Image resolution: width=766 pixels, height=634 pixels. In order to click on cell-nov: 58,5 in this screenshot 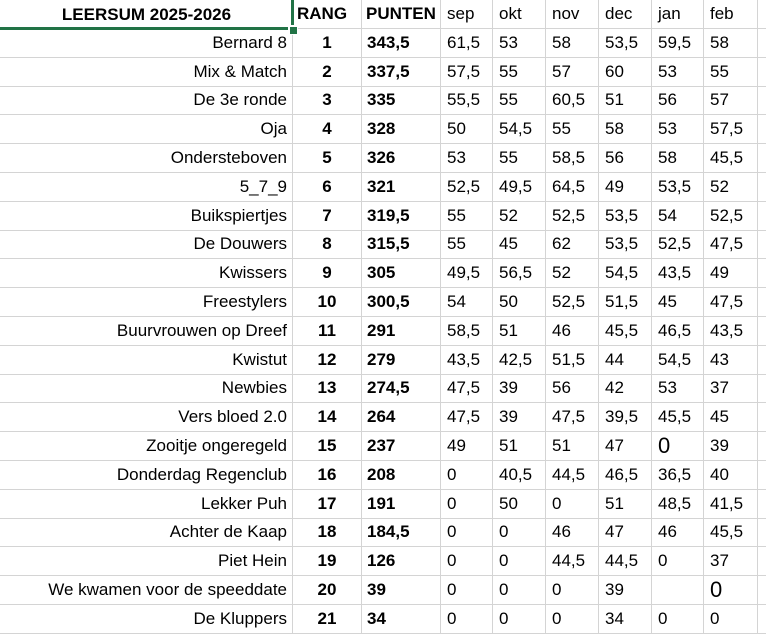, I will do `click(572, 158)`.